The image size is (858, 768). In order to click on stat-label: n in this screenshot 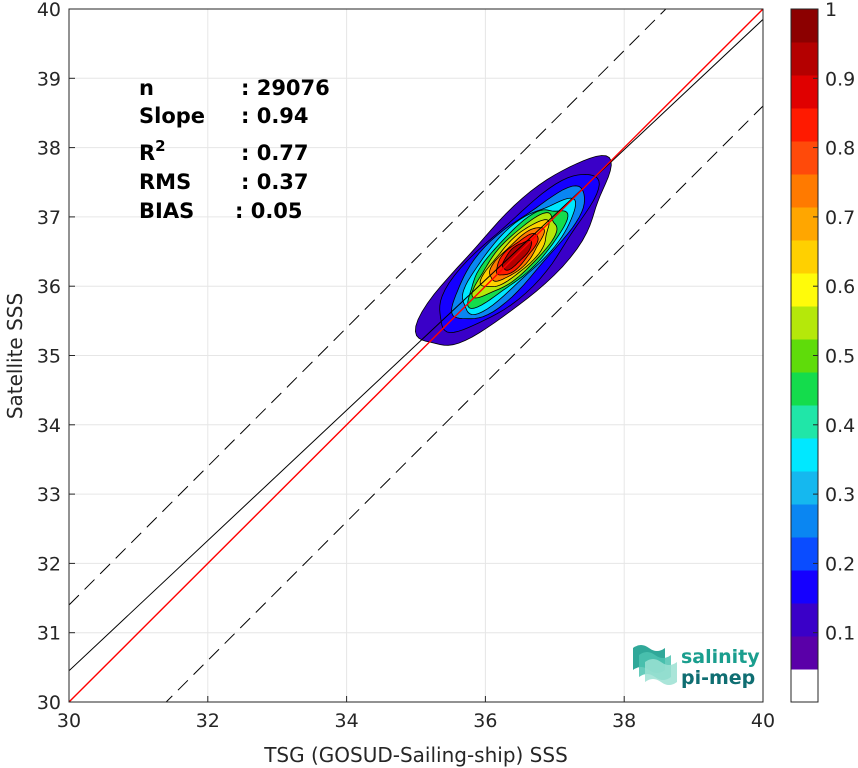, I will do `click(146, 88)`.